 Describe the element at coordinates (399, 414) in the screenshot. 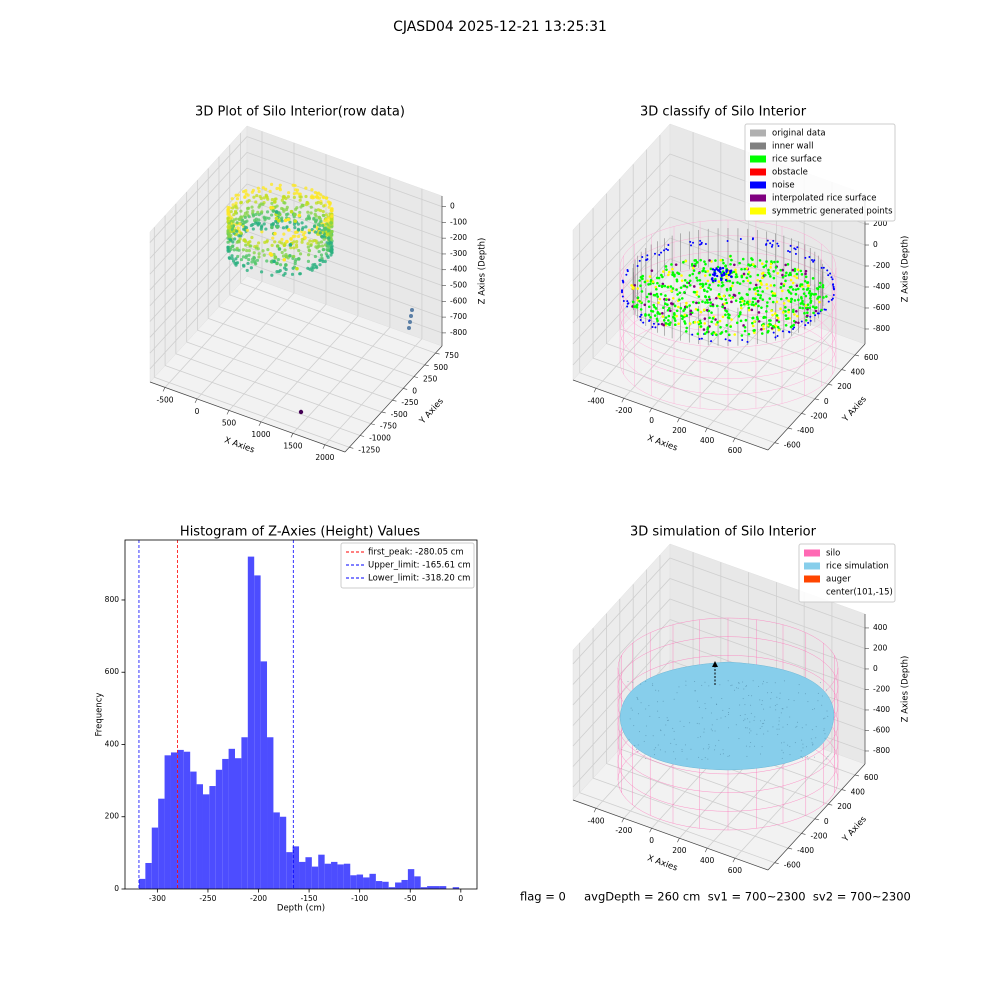

I see `y-tick-label: -500` at that location.